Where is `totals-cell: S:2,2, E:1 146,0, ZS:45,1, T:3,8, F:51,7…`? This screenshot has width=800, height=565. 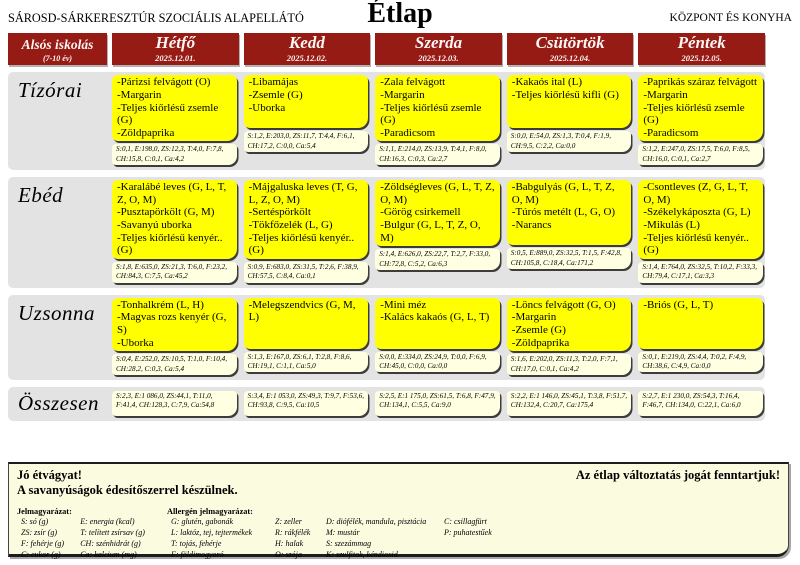 totals-cell: S:2,2, E:1 146,0, ZS:45,1, T:3,8, F:51,7… is located at coordinates (570, 403).